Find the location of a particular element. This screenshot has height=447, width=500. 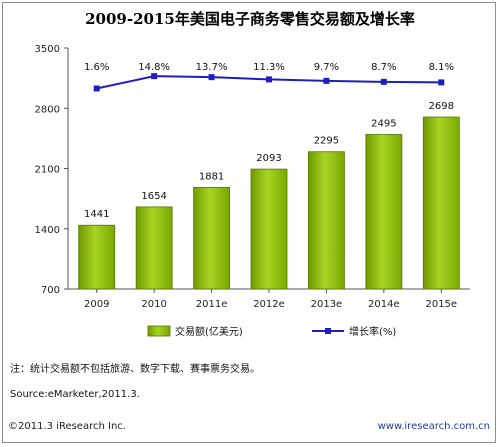

growth-label: 13.7% is located at coordinates (212, 67).